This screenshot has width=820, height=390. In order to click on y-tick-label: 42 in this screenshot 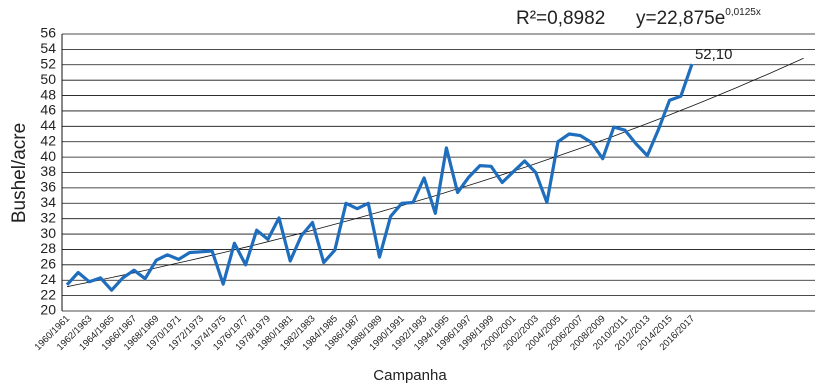, I will do `click(48, 140)`.